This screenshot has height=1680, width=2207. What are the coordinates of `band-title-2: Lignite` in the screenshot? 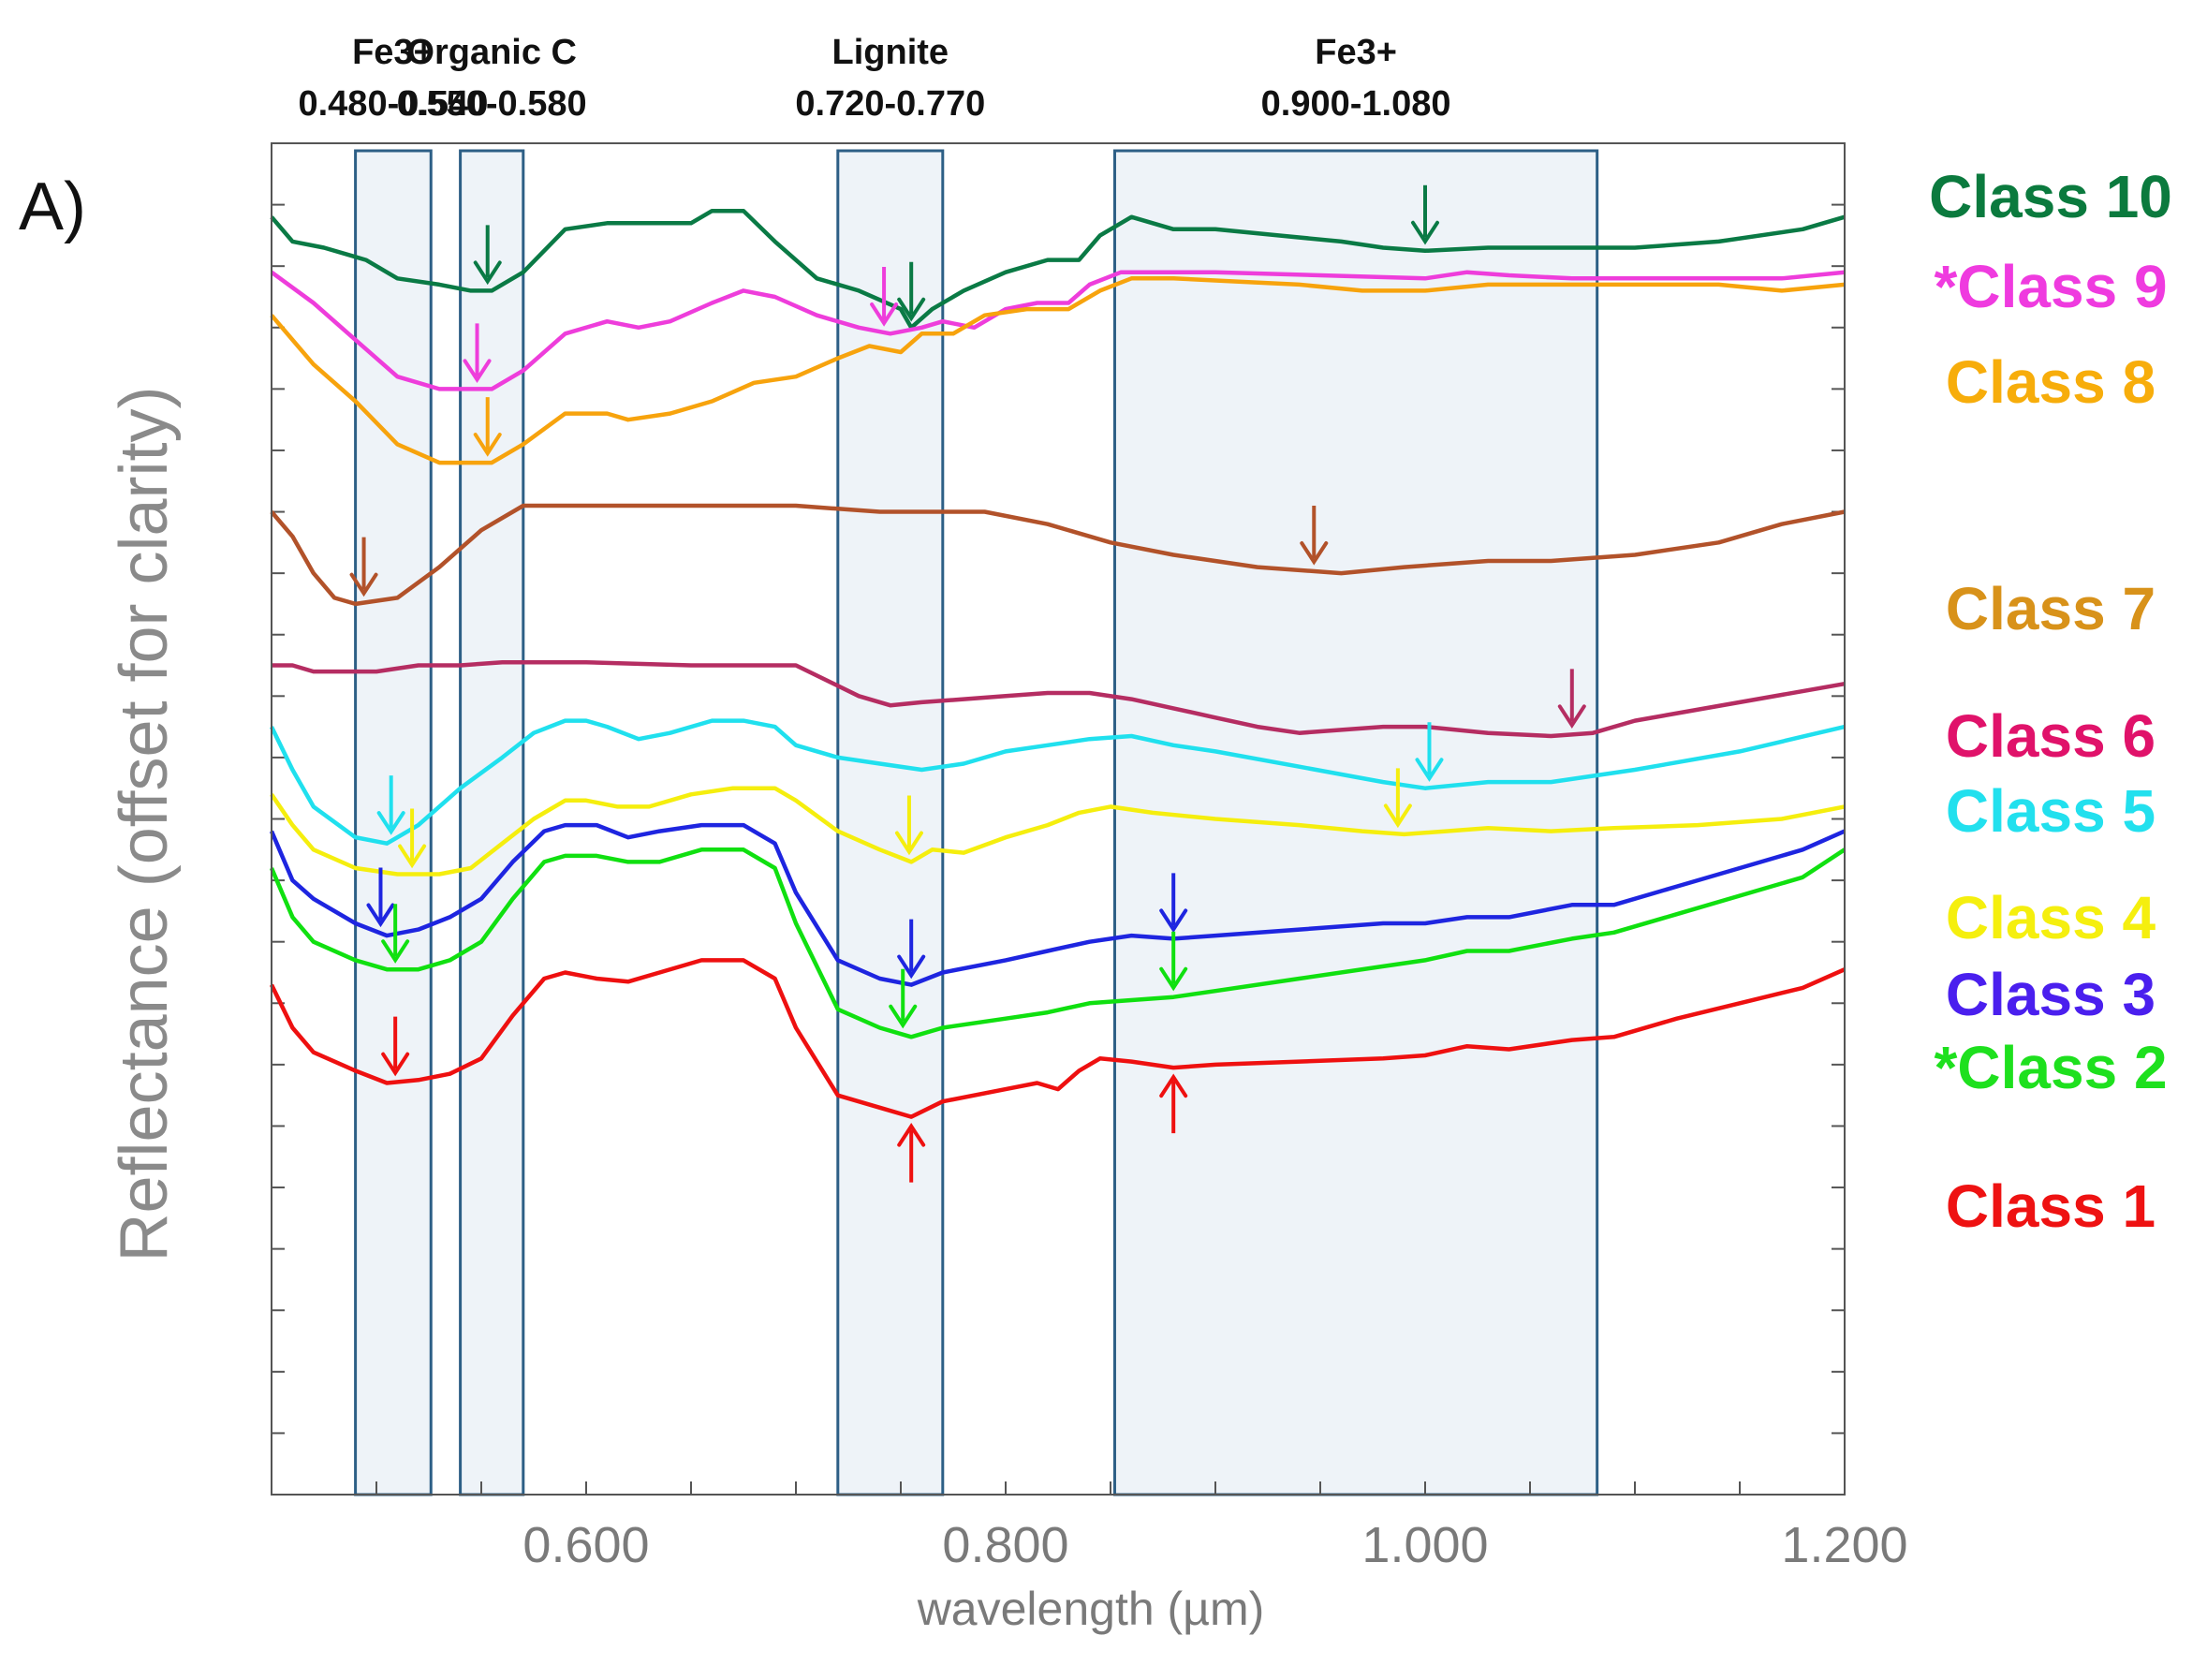 It's located at (890, 52).